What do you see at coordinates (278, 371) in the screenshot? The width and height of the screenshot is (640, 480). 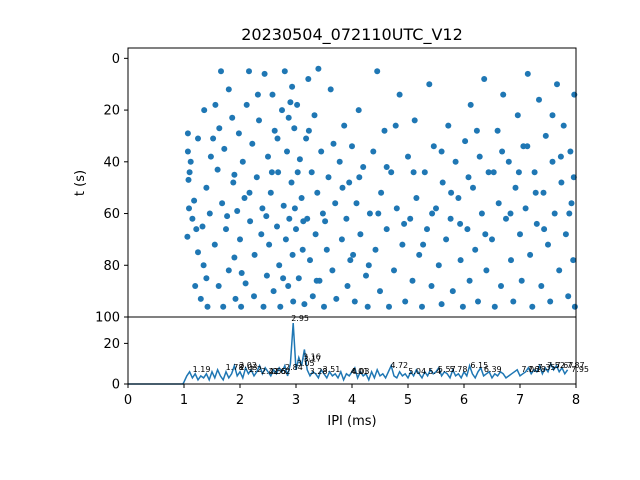 I see `peak-annotation-label: 2.55` at bounding box center [278, 371].